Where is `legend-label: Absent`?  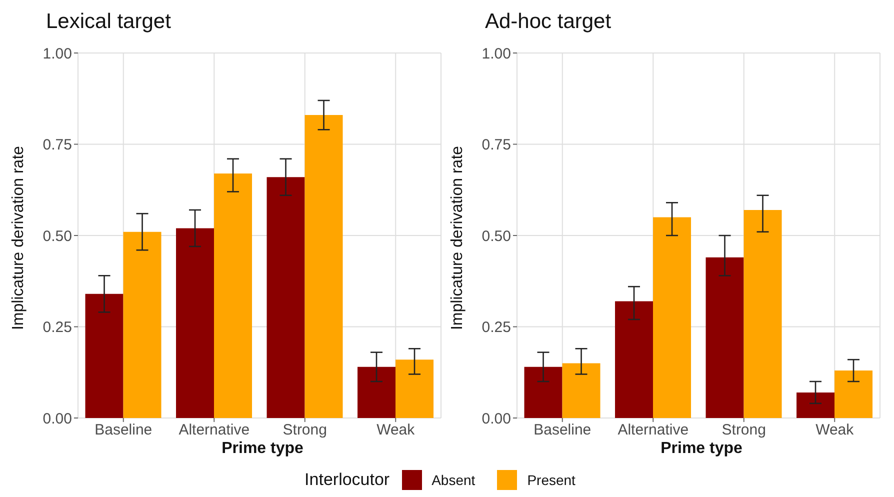 legend-label: Absent is located at coordinates (454, 480).